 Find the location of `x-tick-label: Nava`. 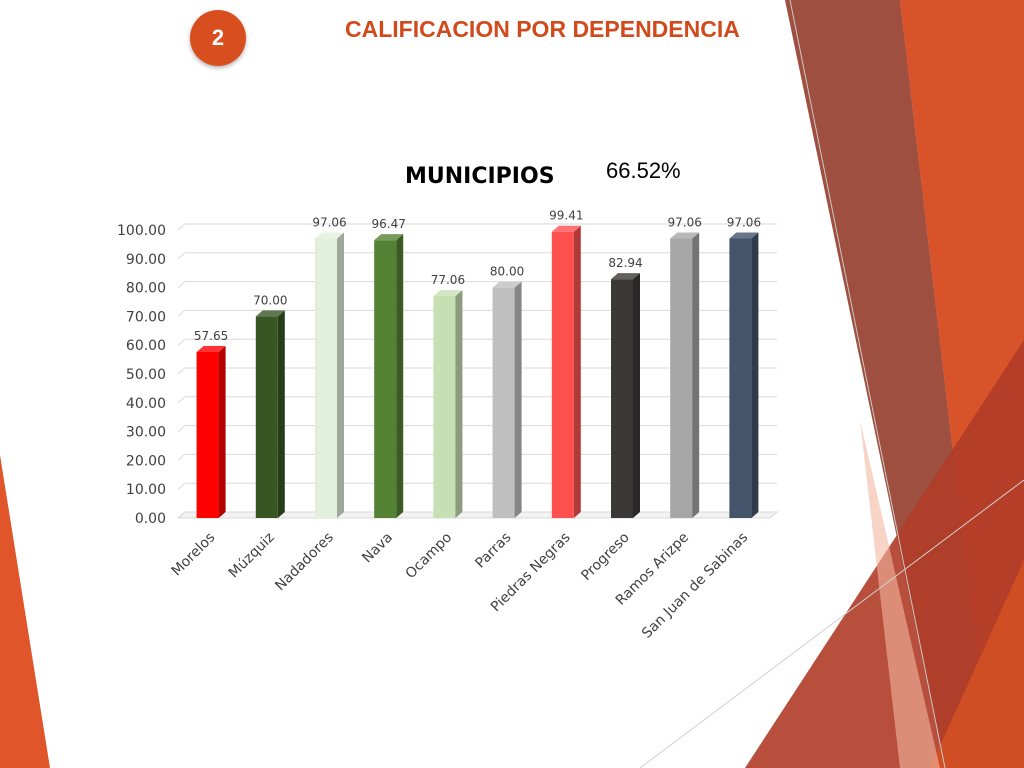

x-tick-label: Nava is located at coordinates (377, 548).